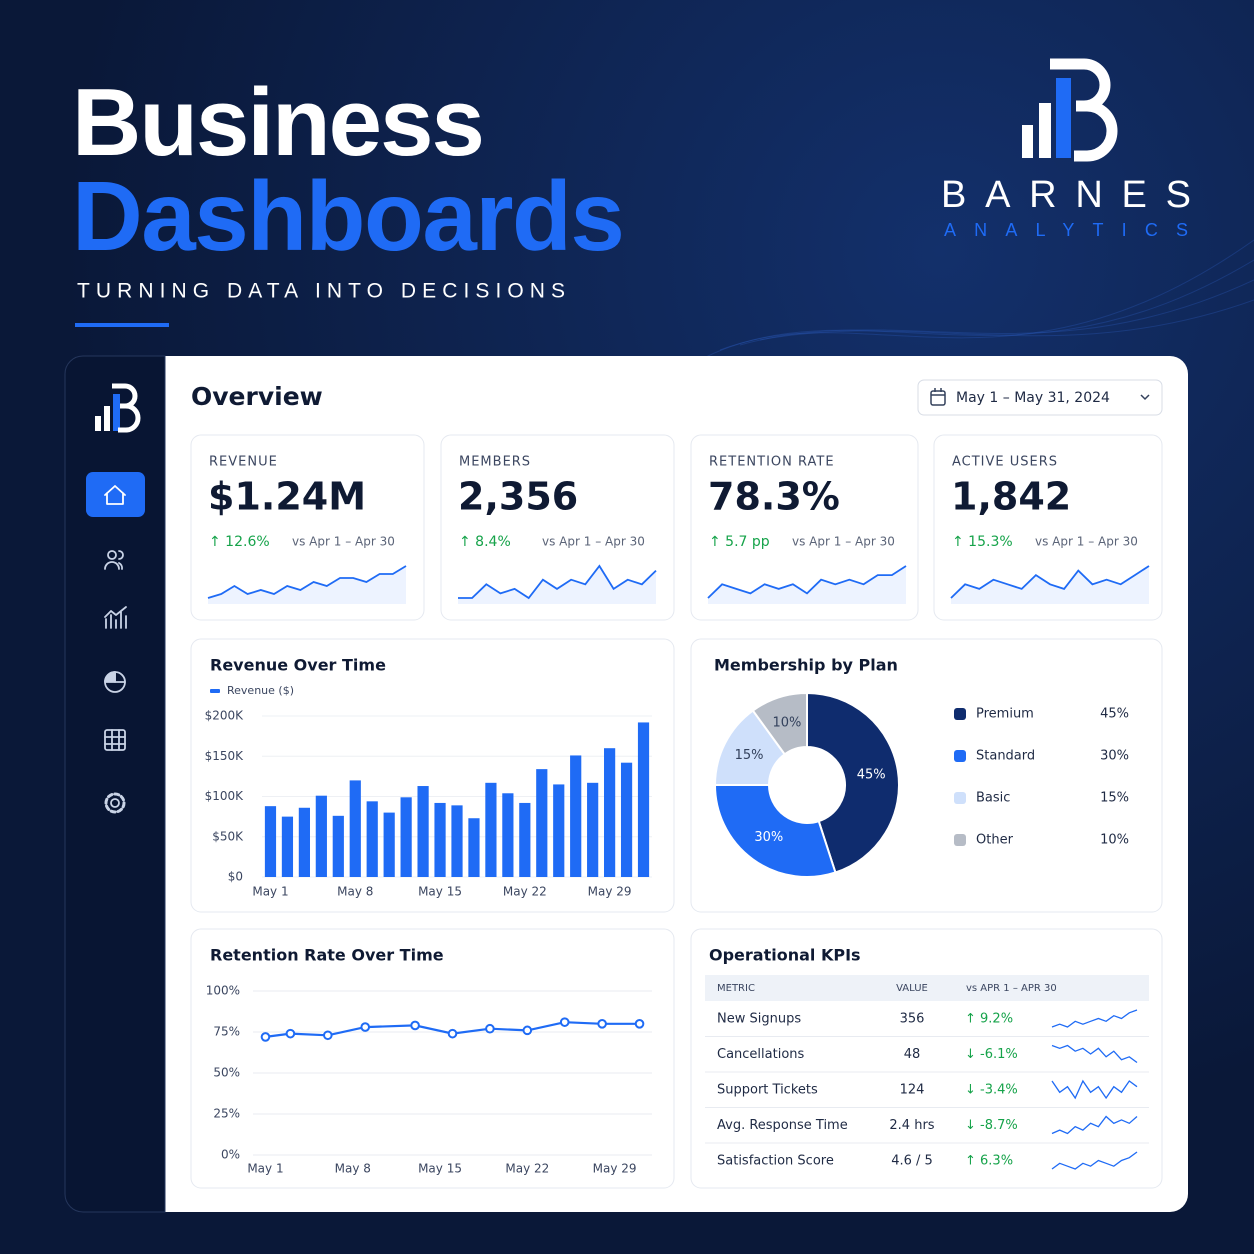 Image resolution: width=1254 pixels, height=1254 pixels. What do you see at coordinates (353, 1169) in the screenshot?
I see `x-tick-label: May 8` at bounding box center [353, 1169].